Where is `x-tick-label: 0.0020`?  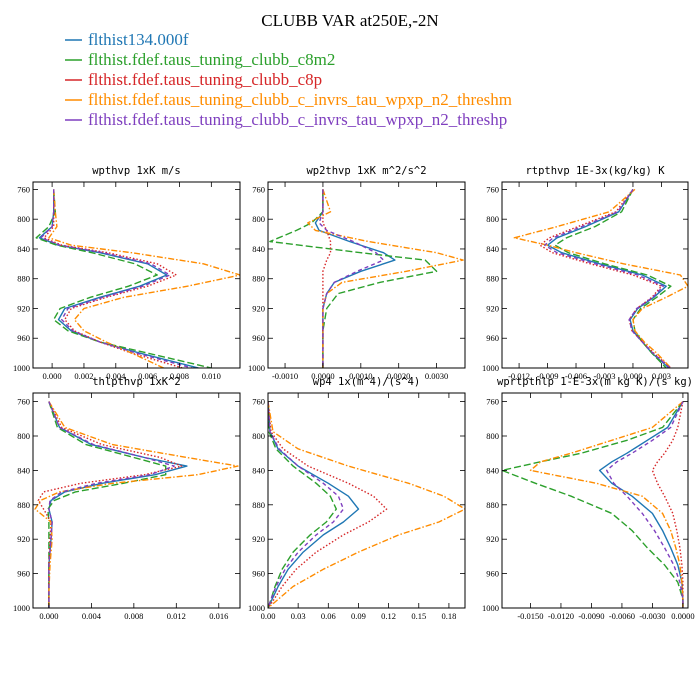 x-tick-label: 0.0020 is located at coordinates (398, 376).